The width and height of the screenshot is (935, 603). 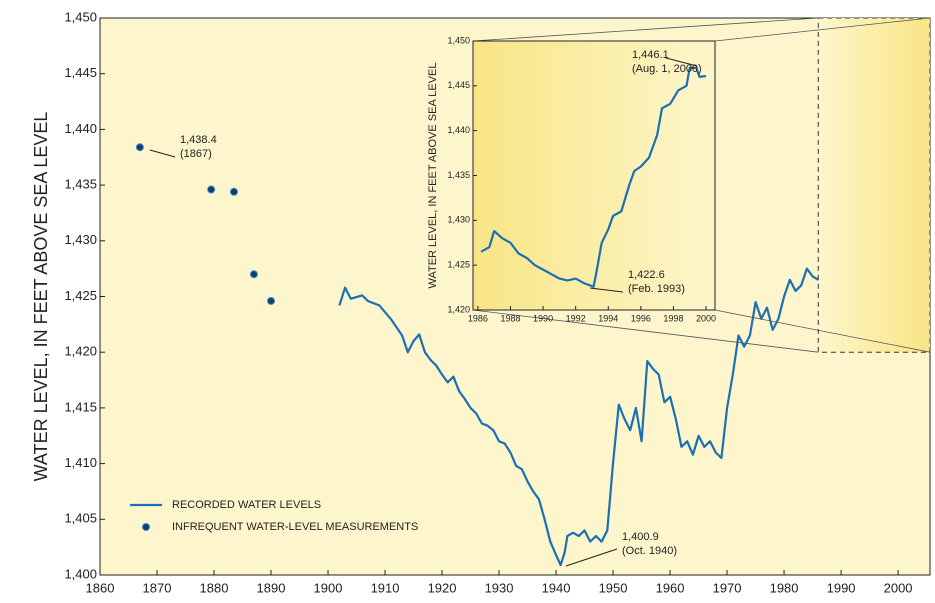 What do you see at coordinates (196, 154) in the screenshot?
I see `annotation: (1867)` at bounding box center [196, 154].